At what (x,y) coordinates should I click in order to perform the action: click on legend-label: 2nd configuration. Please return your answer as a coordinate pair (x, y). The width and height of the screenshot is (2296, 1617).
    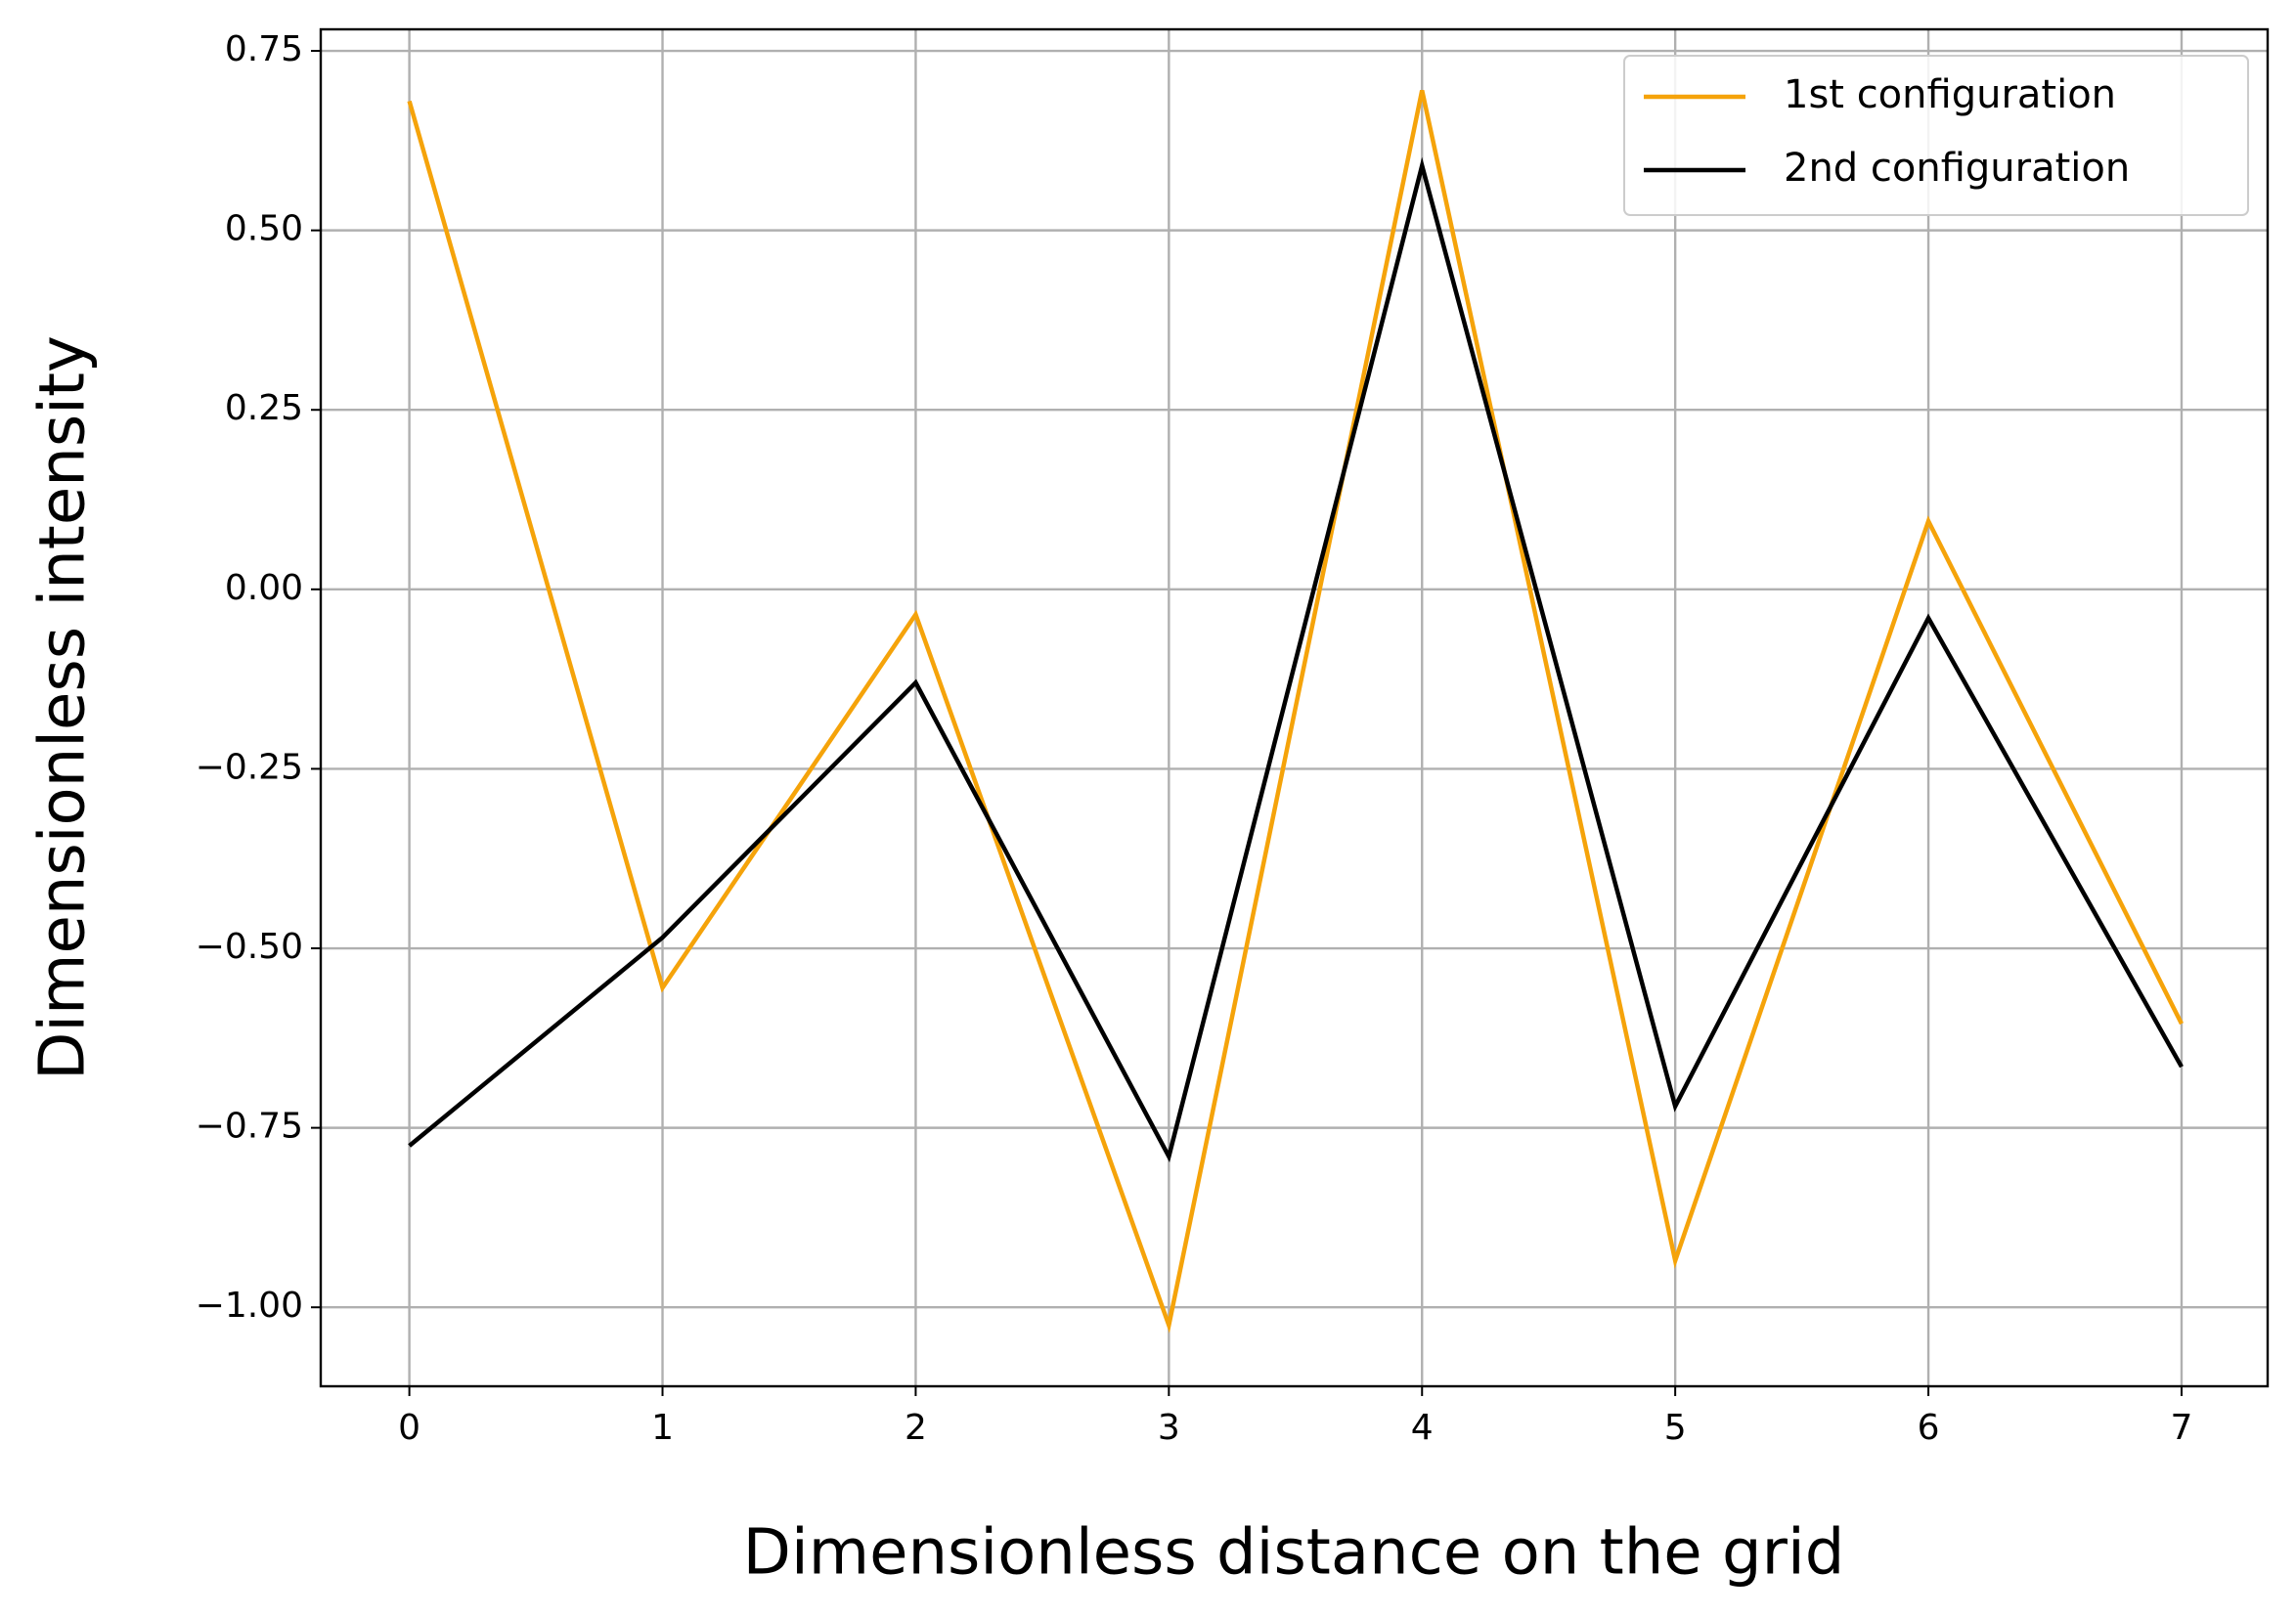
    Looking at the image, I should click on (1957, 168).